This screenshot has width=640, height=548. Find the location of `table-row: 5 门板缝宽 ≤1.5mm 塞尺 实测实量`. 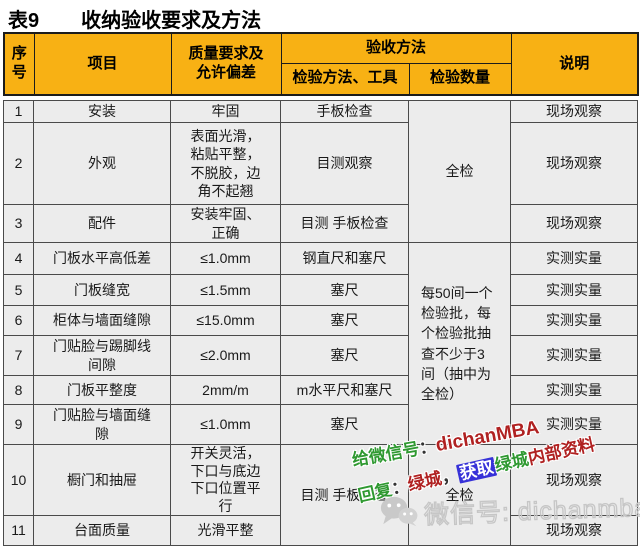

table-row: 5 门板缝宽 ≤1.5mm 塞尺 实测实量 is located at coordinates (320, 290).